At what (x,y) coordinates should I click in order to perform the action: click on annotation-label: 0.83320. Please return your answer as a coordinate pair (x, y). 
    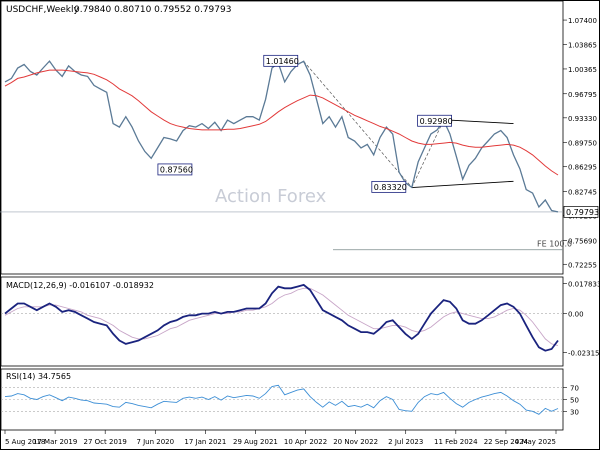
    Looking at the image, I should click on (390, 187).